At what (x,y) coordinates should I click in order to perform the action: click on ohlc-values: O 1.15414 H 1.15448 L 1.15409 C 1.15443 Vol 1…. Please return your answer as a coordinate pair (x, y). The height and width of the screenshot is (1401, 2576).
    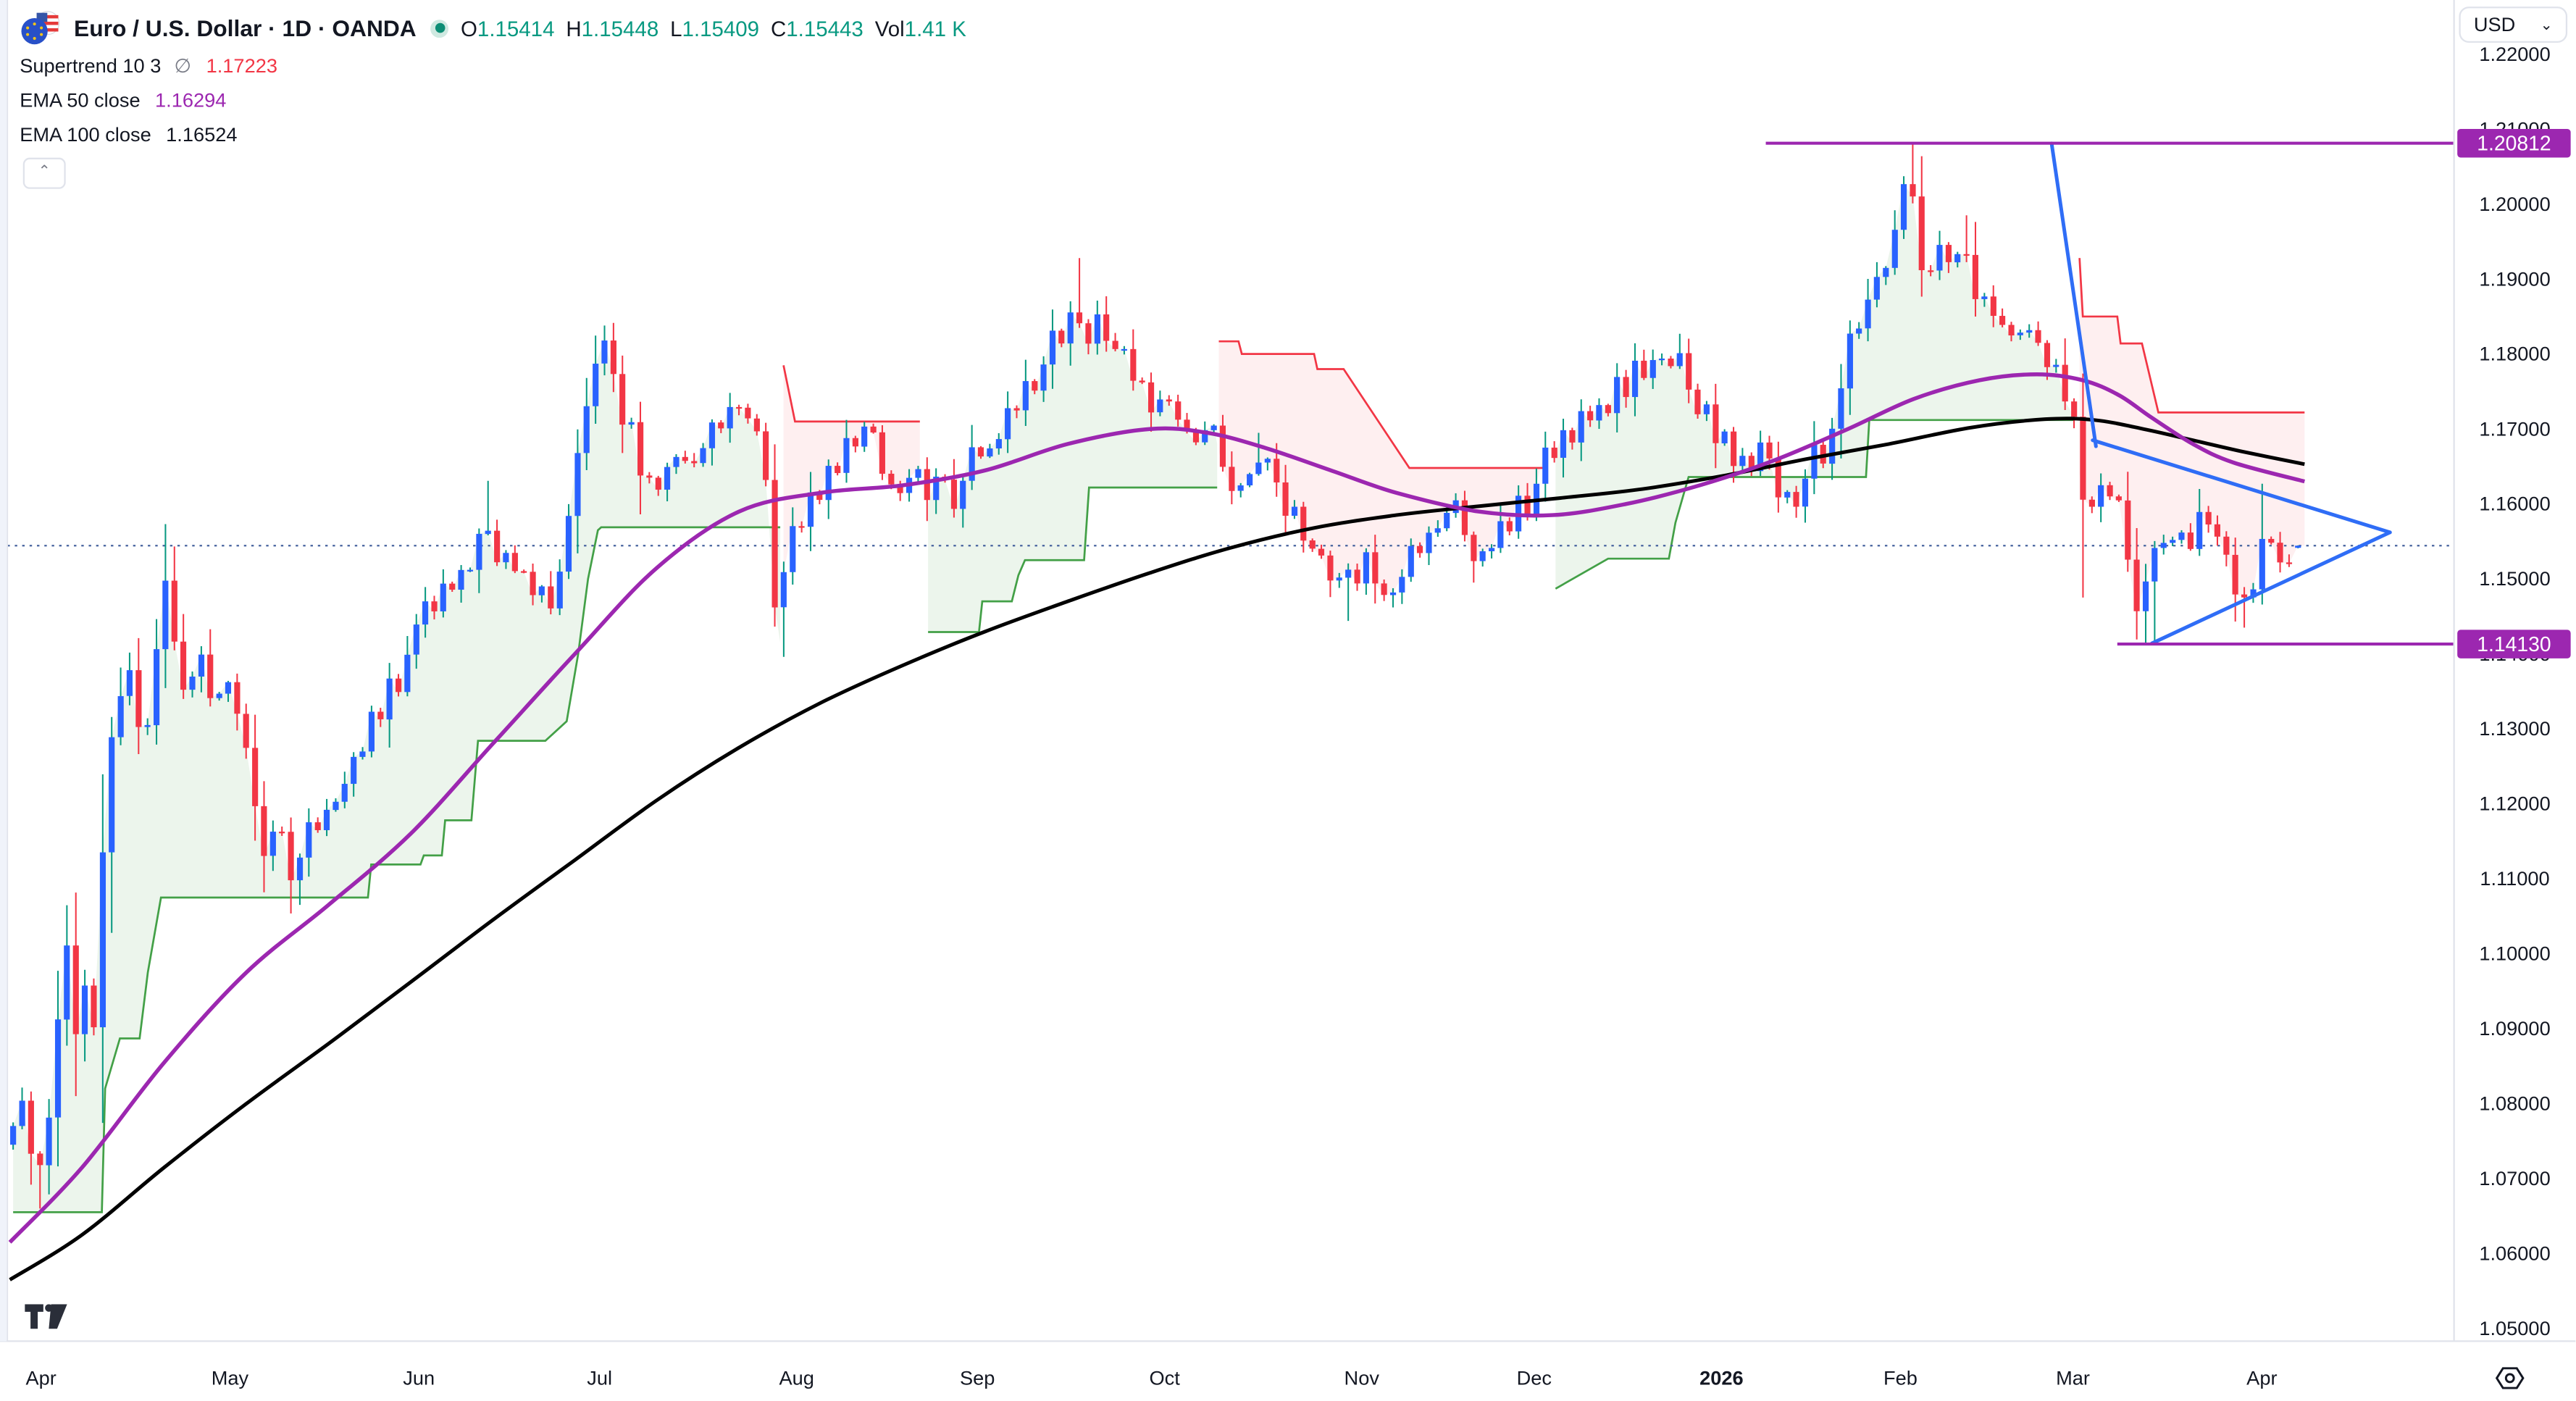
    Looking at the image, I should click on (713, 28).